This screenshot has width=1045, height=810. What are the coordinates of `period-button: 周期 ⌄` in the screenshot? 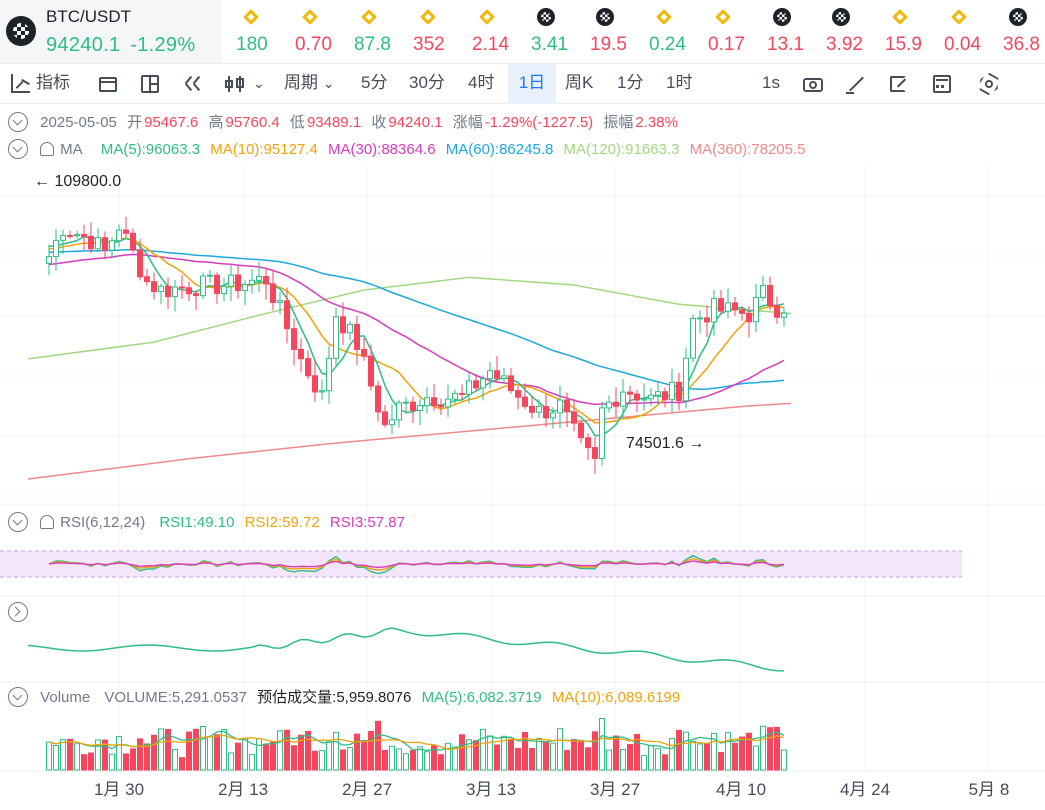 It's located at (309, 84).